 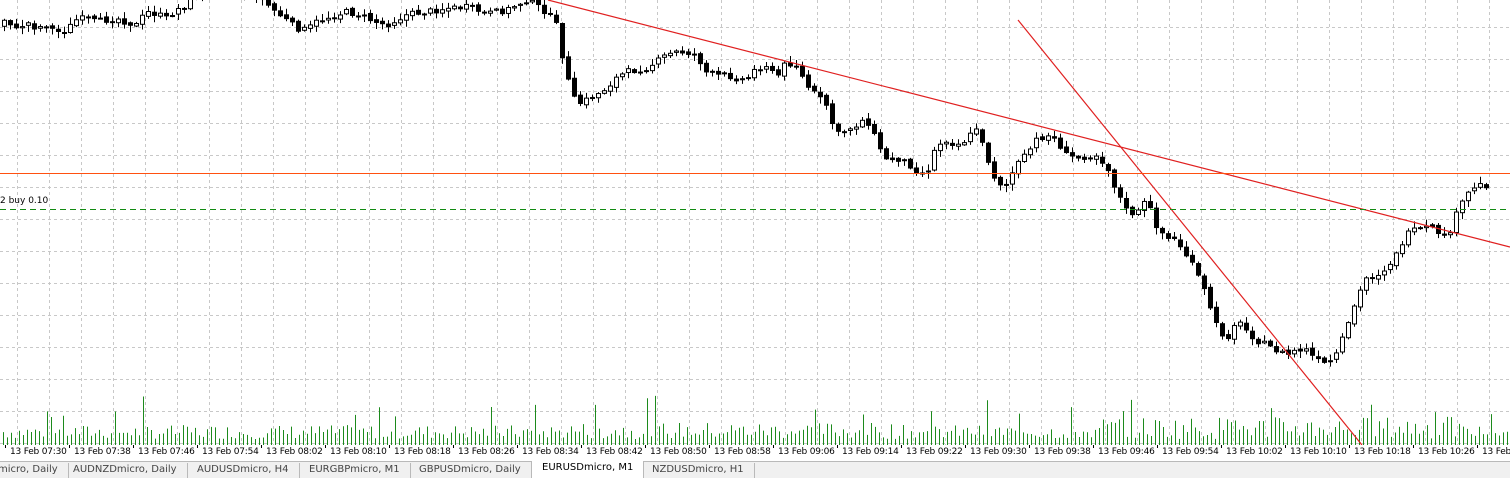 I want to click on x-tick-label: 13 Feb 09:22, so click(x=934, y=452).